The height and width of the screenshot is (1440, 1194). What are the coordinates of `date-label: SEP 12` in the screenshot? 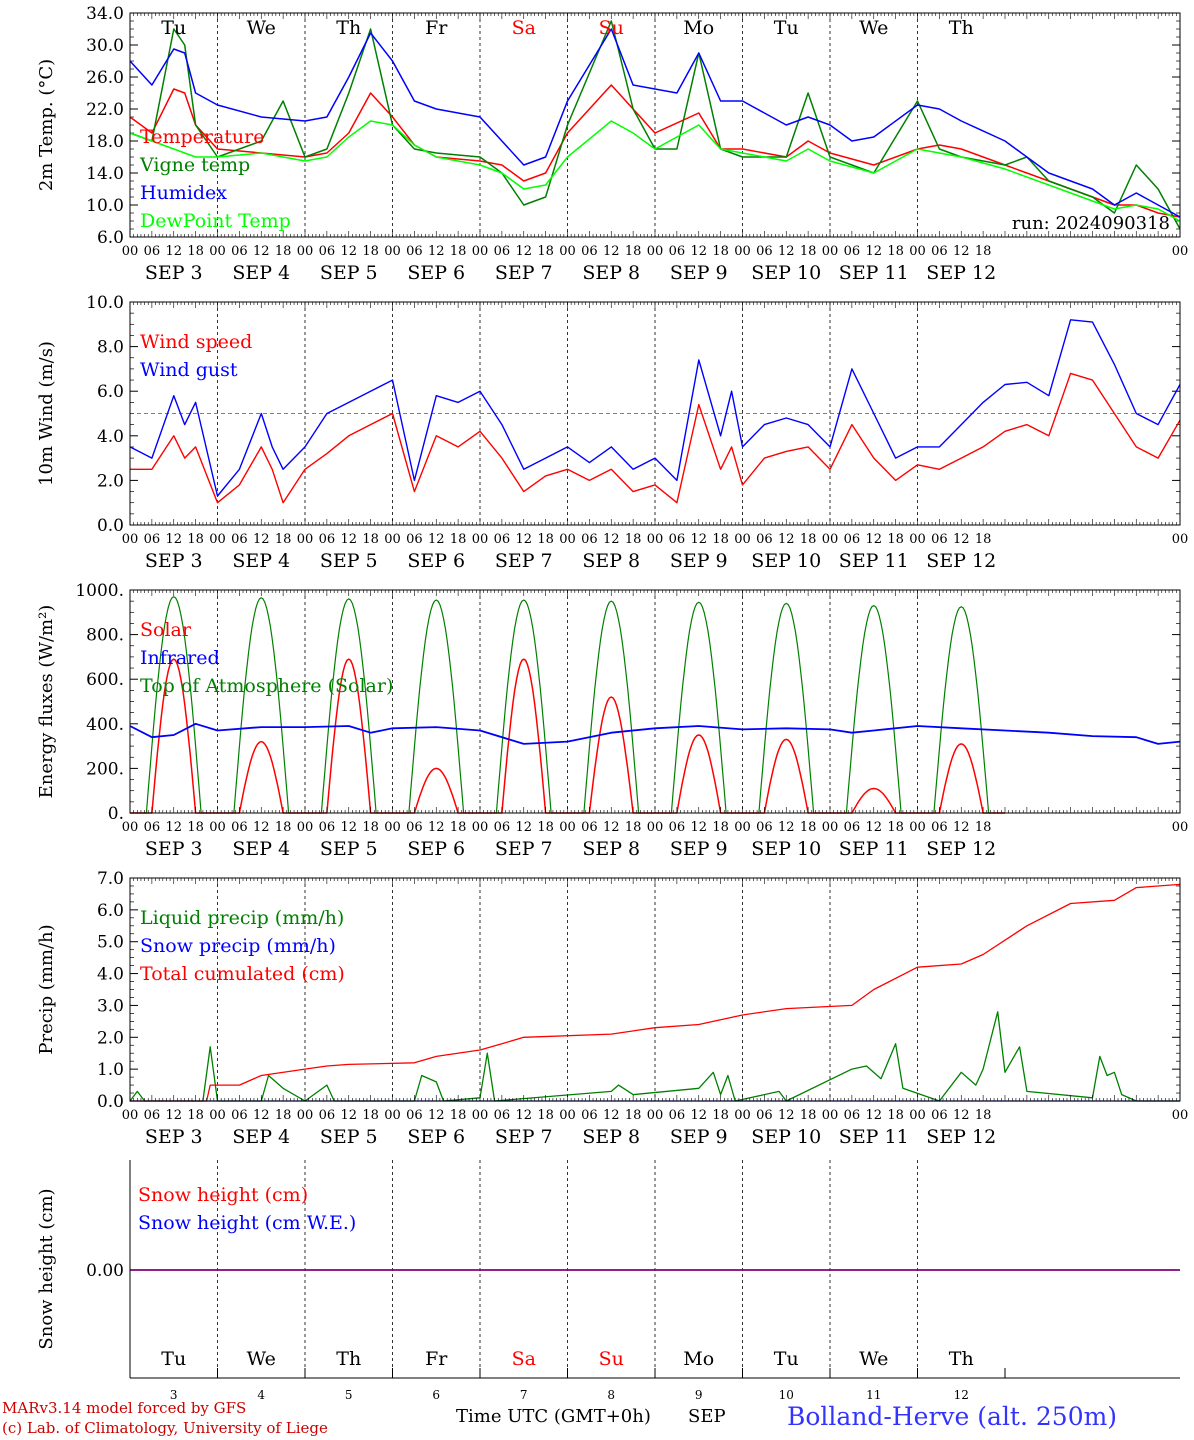 It's located at (961, 561).